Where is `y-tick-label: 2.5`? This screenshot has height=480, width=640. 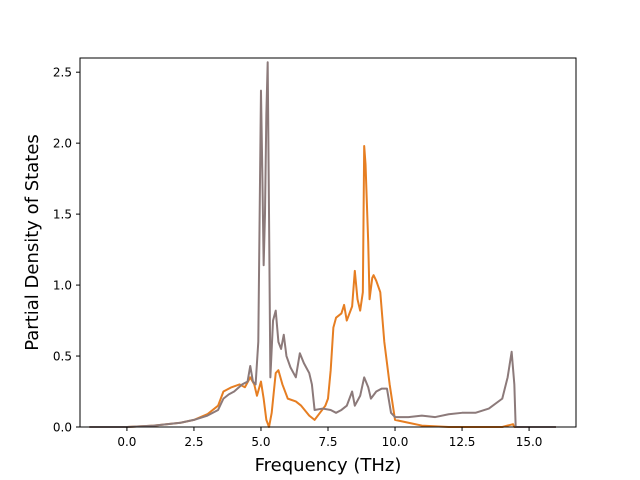 y-tick-label: 2.5 is located at coordinates (62, 73).